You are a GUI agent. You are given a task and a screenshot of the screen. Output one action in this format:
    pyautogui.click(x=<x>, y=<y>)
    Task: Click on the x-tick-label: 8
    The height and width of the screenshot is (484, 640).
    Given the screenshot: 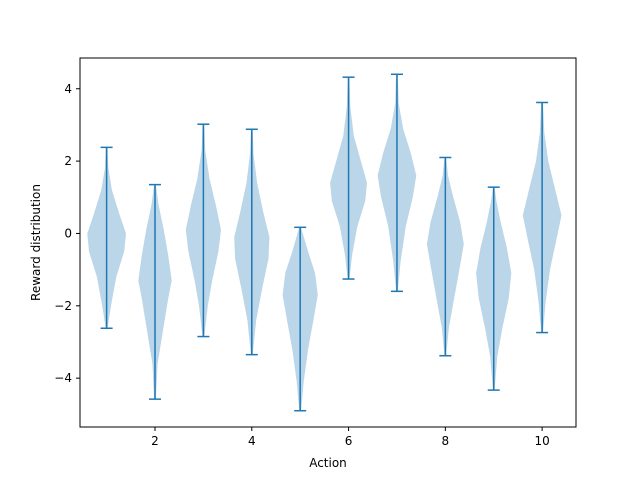 What is the action you would take?
    pyautogui.click(x=446, y=441)
    